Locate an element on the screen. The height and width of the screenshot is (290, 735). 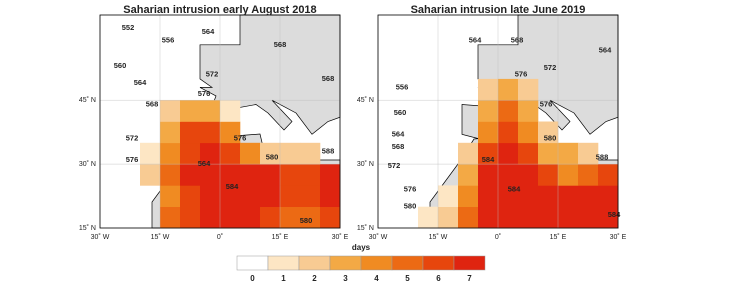
colorbar-tick-label: 5 is located at coordinates (407, 278).